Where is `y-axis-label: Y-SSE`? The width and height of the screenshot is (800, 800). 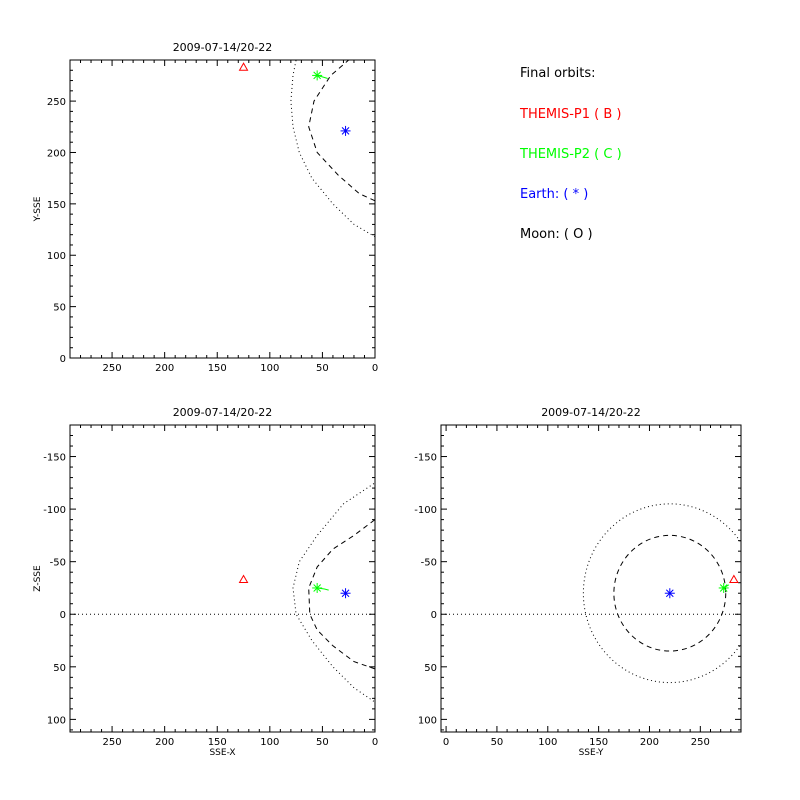 y-axis-label: Y-SSE is located at coordinates (38, 209).